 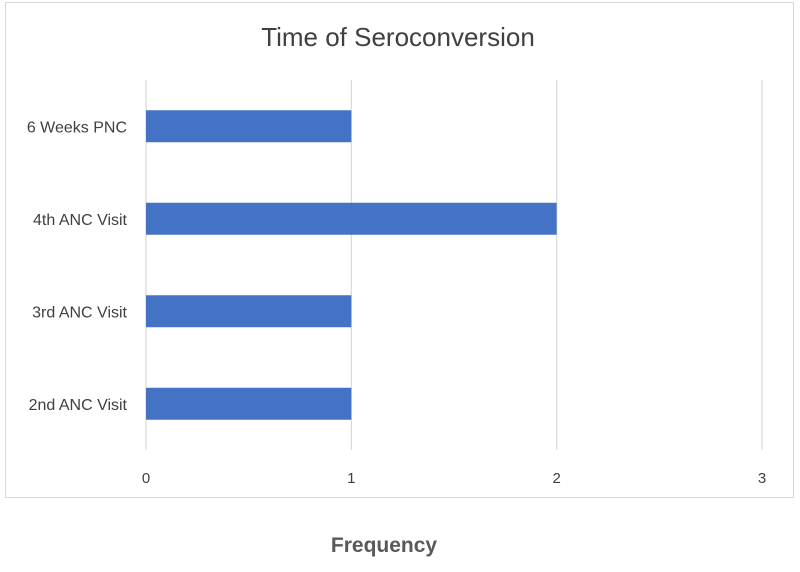 What do you see at coordinates (556, 478) in the screenshot?
I see `x-tick-label: 2` at bounding box center [556, 478].